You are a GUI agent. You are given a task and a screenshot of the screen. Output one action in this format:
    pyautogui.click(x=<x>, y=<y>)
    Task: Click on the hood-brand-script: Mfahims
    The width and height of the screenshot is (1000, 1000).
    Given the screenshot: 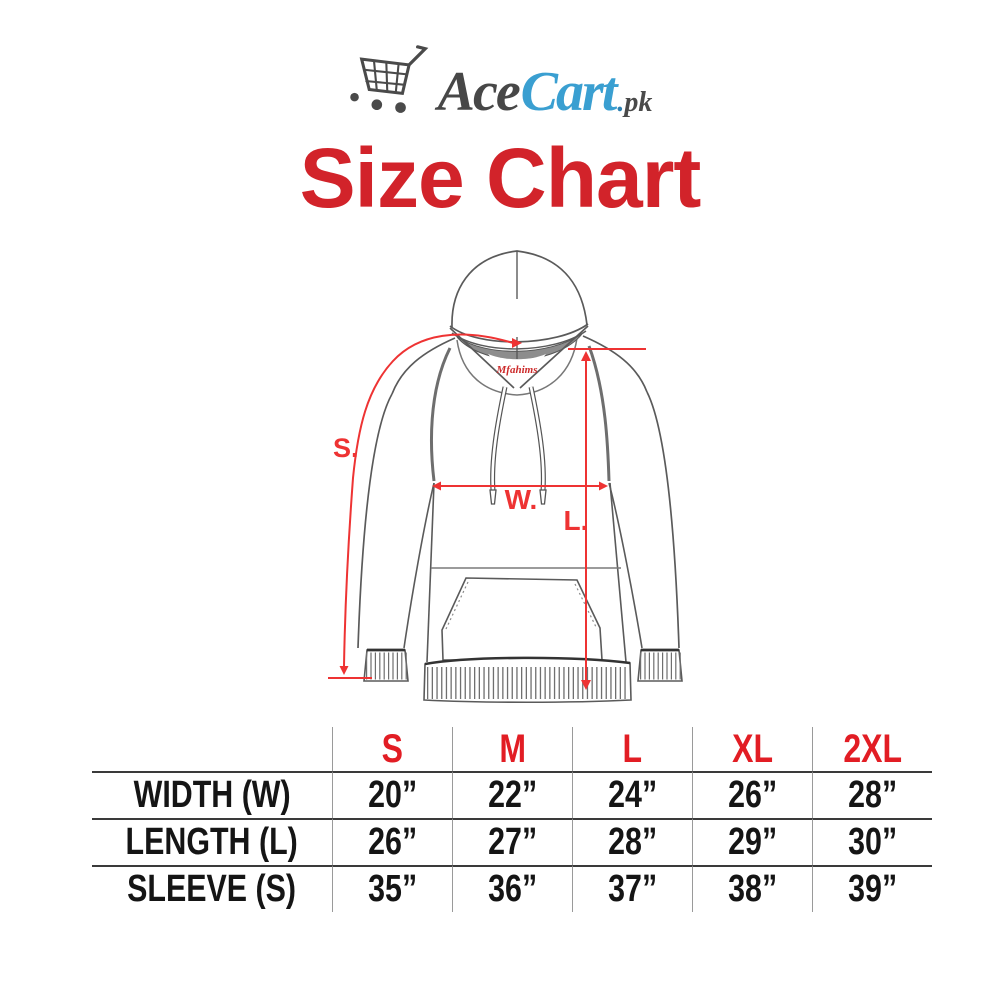 What is the action you would take?
    pyautogui.click(x=517, y=370)
    